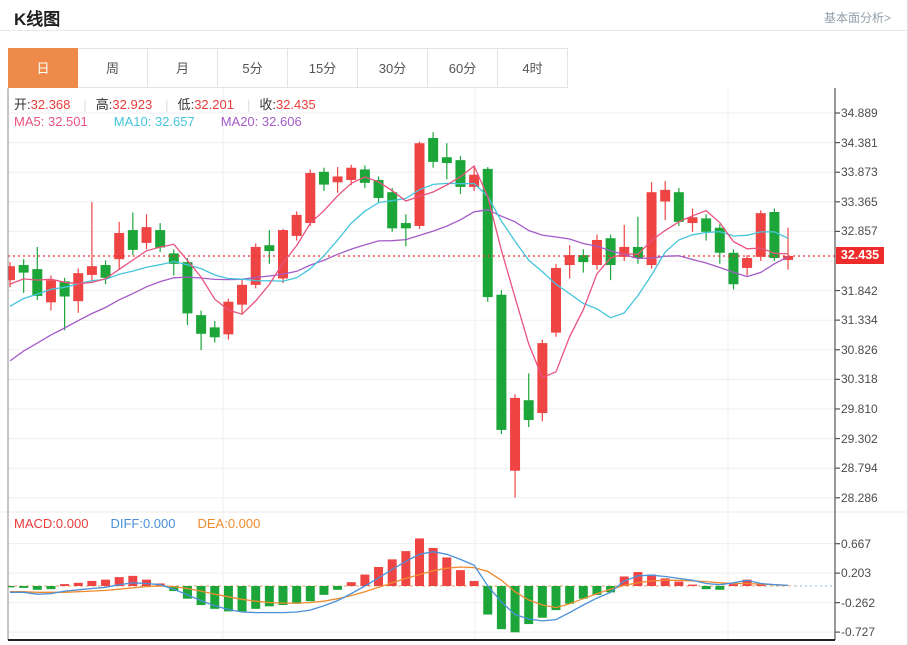 This screenshot has width=908, height=645. I want to click on interval-tabs: 日周月 5分 15分 30分 60分 4时, so click(288, 68).